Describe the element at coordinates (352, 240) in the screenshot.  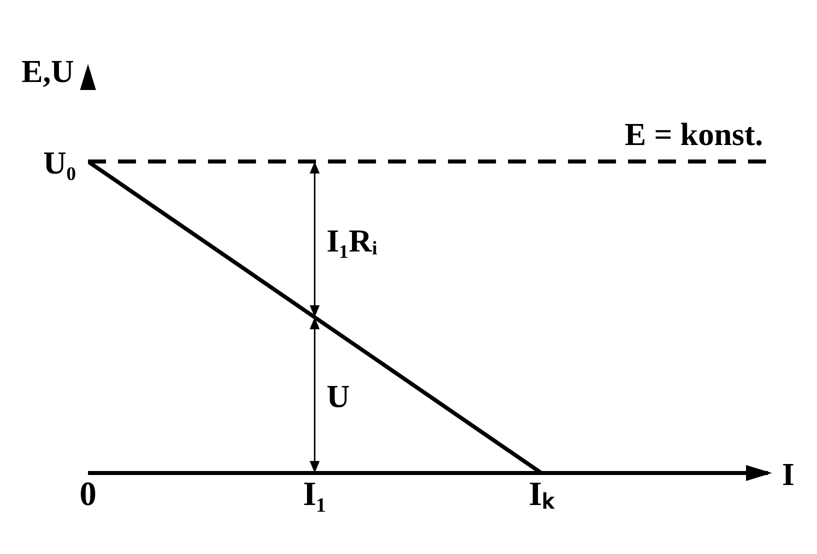
I see `annotation: I₁Rᵢ` at that location.